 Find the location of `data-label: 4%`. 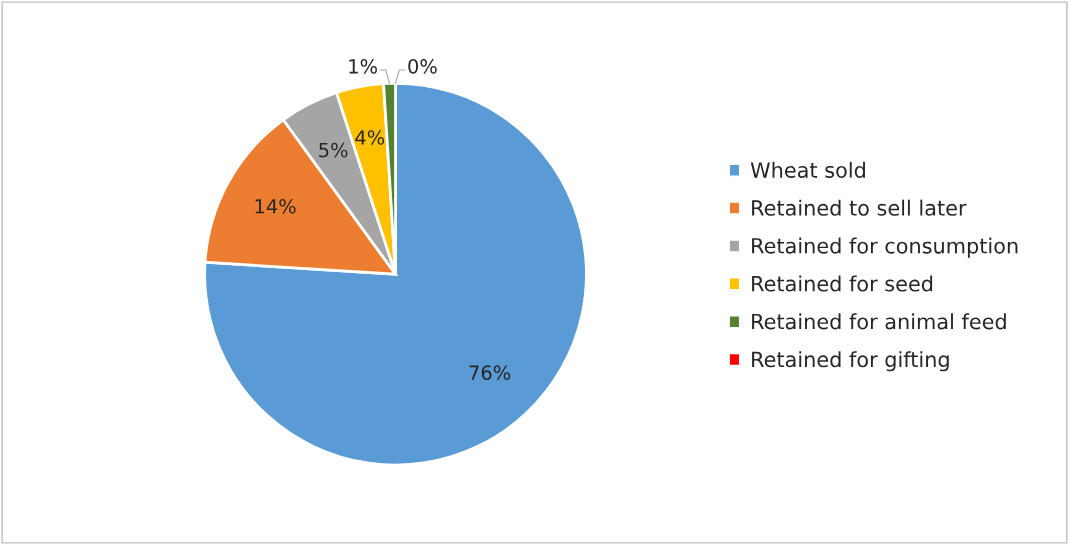

data-label: 4% is located at coordinates (370, 137).